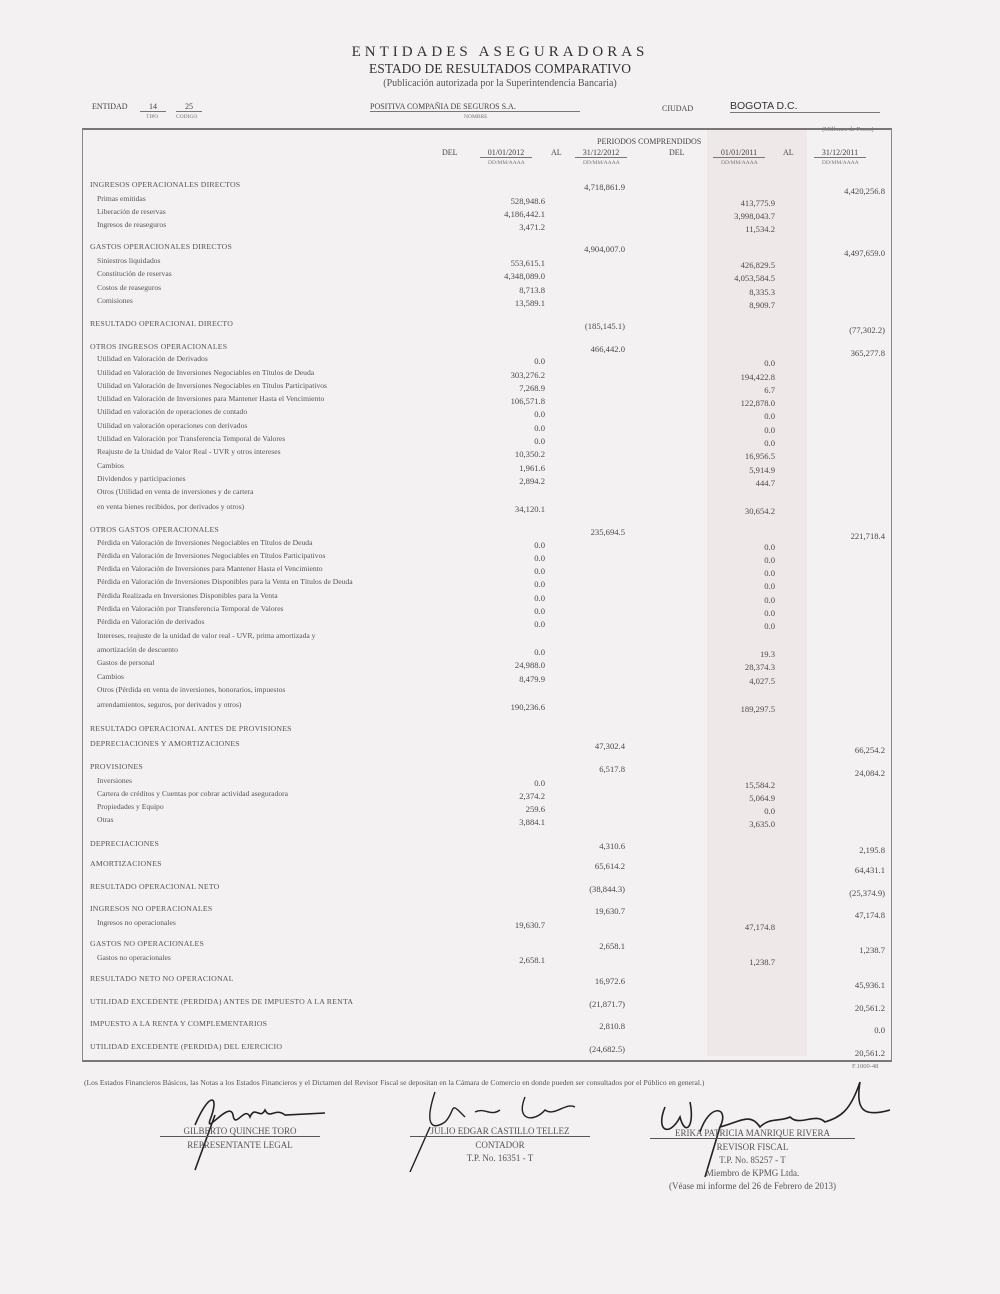 Image resolution: width=1000 pixels, height=1294 pixels. Describe the element at coordinates (155, 886) in the screenshot. I see `section-label: RESULTADO OPERACIONAL NETO` at that location.